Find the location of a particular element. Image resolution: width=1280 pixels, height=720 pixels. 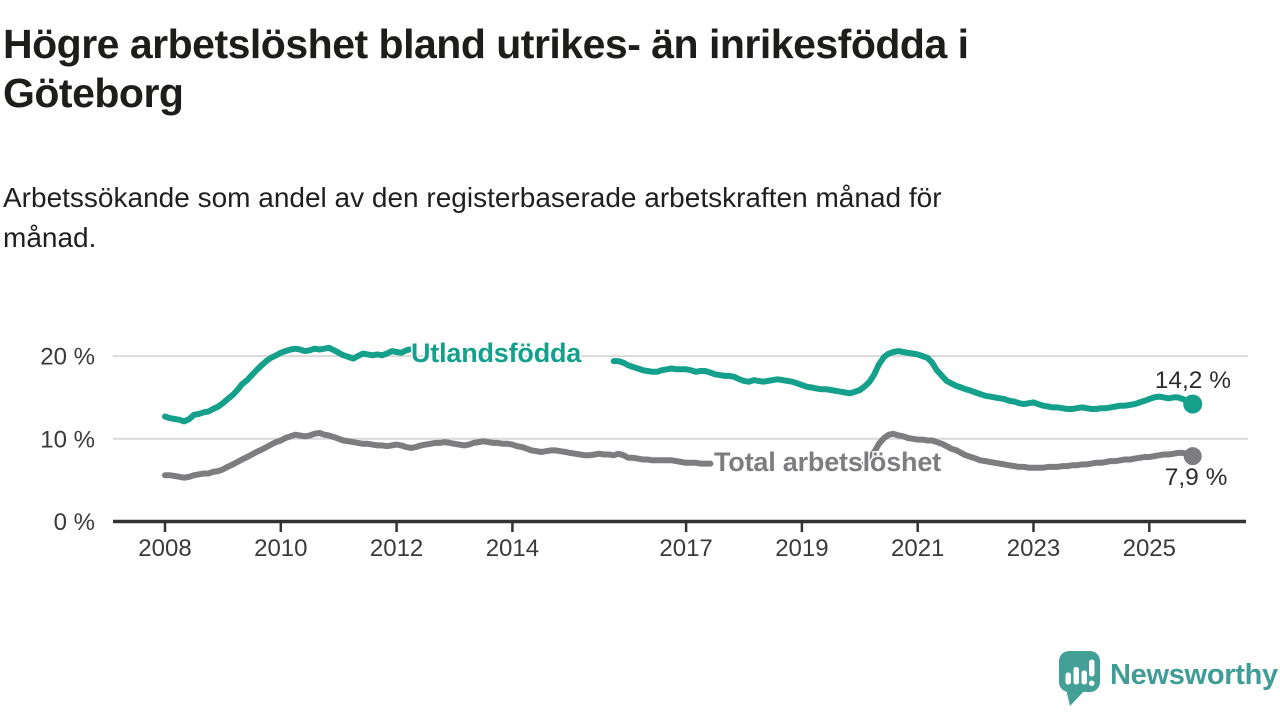

logo-exclamation-bar is located at coordinates (1092, 668).